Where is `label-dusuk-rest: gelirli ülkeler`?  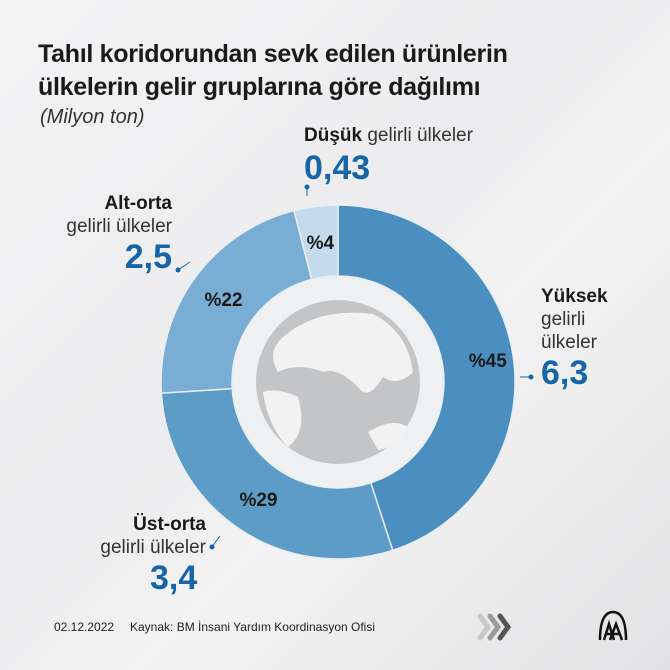 label-dusuk-rest: gelirli ülkeler is located at coordinates (420, 135).